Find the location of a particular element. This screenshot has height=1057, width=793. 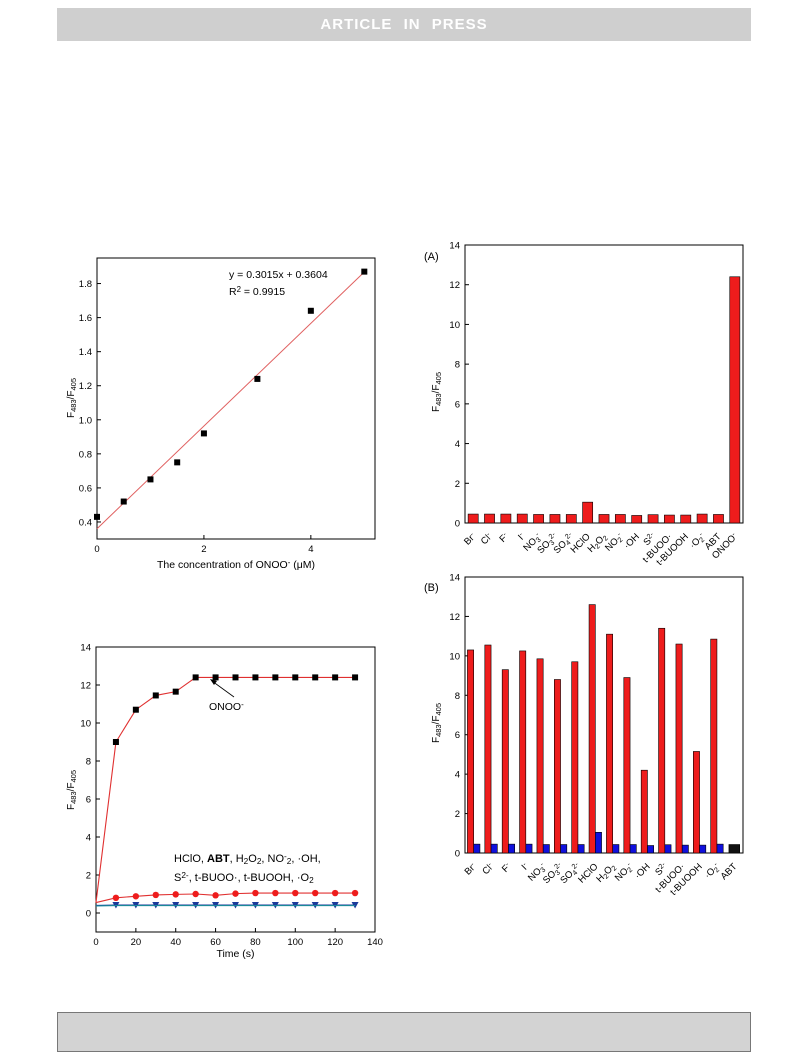

x-tick-label: 20 is located at coordinates (136, 942).